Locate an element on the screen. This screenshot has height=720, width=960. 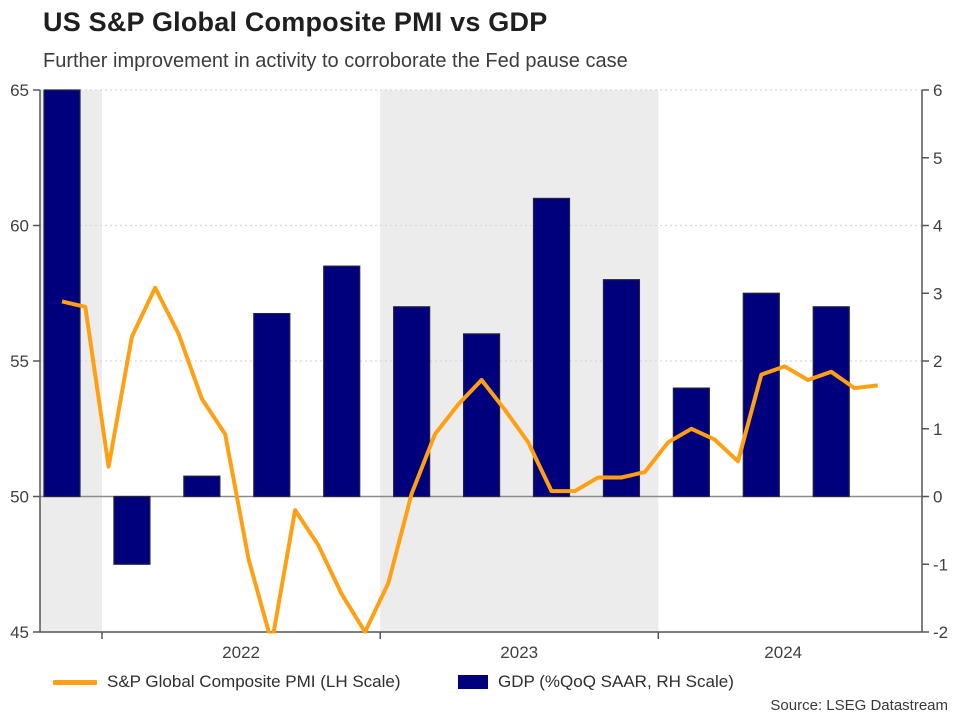
right-axis-tick-label: -2 is located at coordinates (940, 632).